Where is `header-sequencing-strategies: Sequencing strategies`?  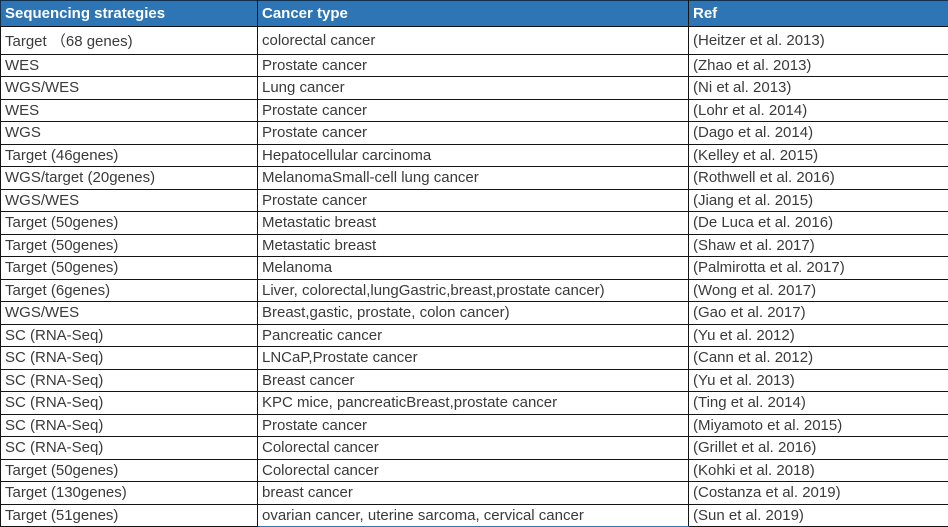 header-sequencing-strategies: Sequencing strategies is located at coordinates (129, 13).